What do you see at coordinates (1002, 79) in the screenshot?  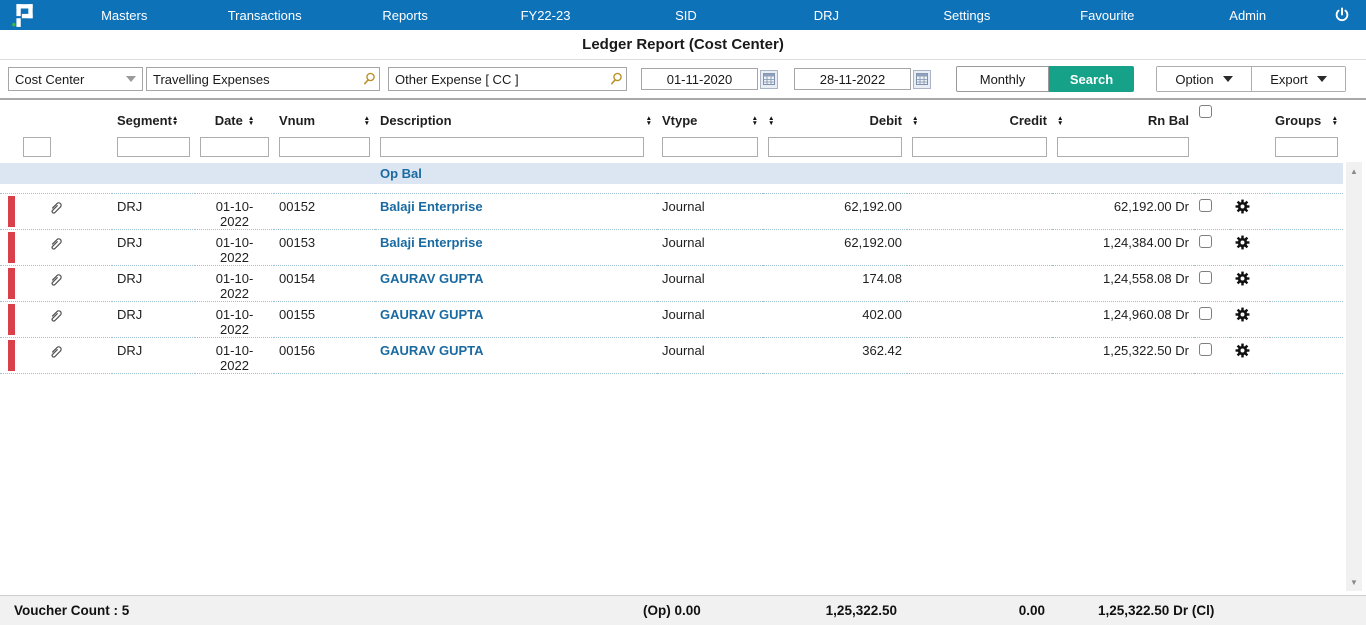 I see `monthly-button: Monthly` at bounding box center [1002, 79].